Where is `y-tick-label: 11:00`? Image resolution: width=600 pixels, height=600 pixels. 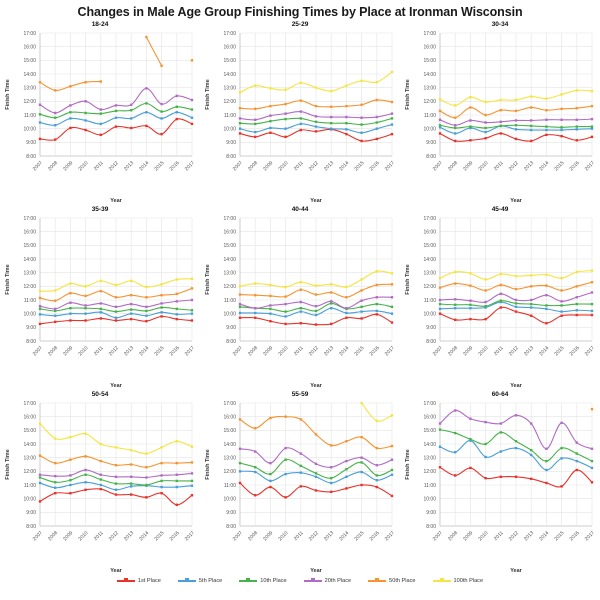
y-tick-label: 11:00 is located at coordinates (30, 486).